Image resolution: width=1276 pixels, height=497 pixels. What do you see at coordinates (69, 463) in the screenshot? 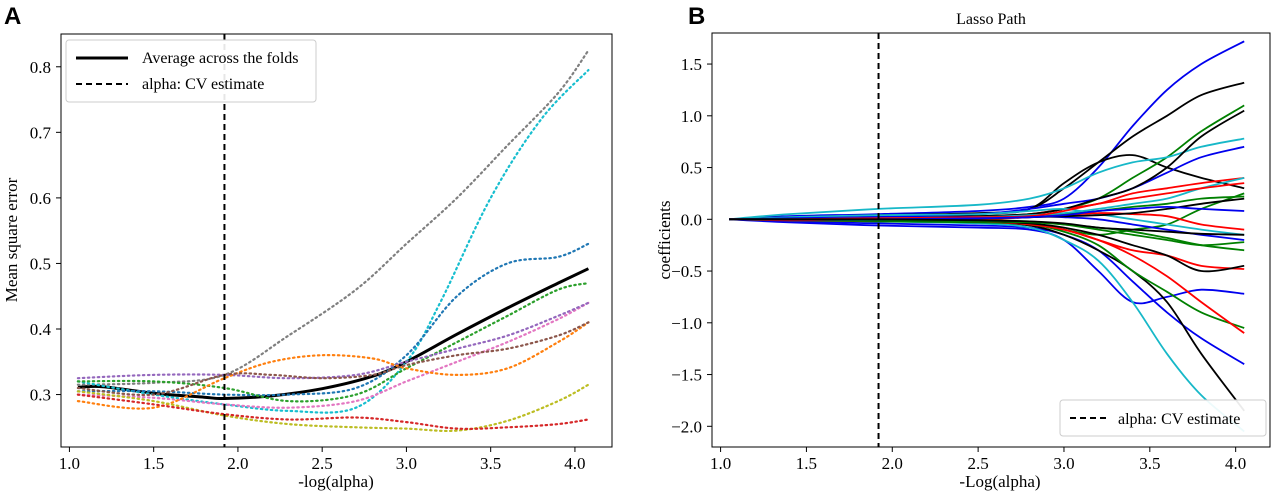
I see `panel-a-xtick-label: 1.0` at bounding box center [69, 463].